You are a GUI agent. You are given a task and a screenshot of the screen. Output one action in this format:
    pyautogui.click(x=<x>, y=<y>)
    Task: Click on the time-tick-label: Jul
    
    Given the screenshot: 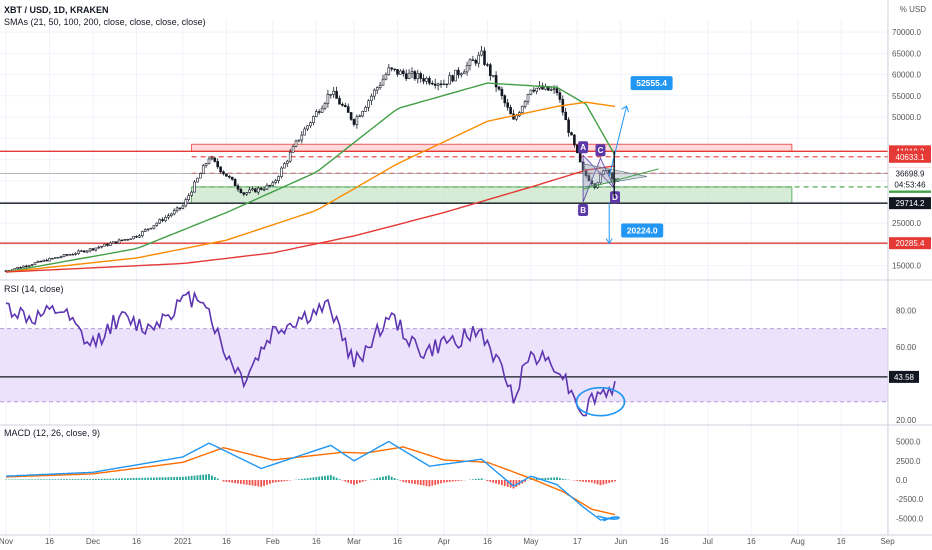 What is the action you would take?
    pyautogui.click(x=708, y=541)
    